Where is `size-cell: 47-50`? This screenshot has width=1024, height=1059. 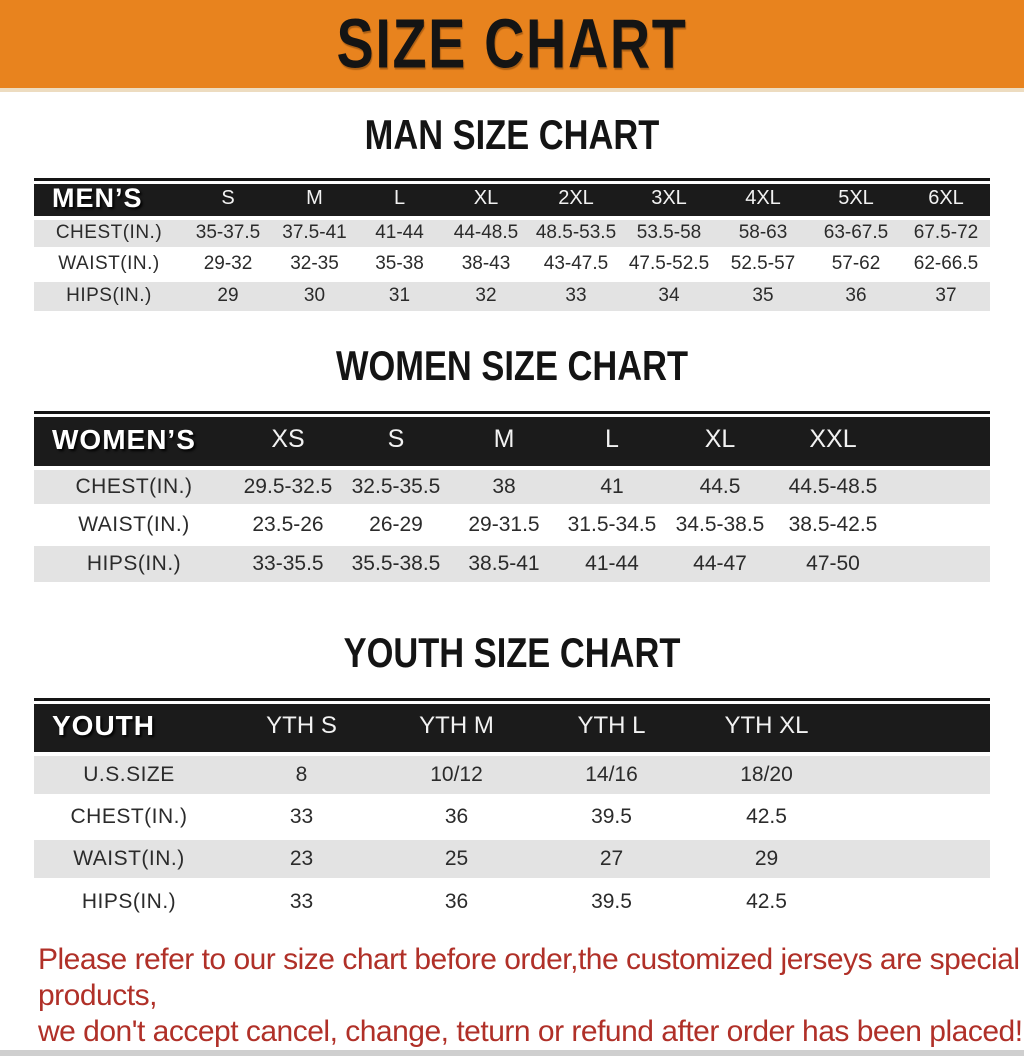 size-cell: 47-50 is located at coordinates (833, 562).